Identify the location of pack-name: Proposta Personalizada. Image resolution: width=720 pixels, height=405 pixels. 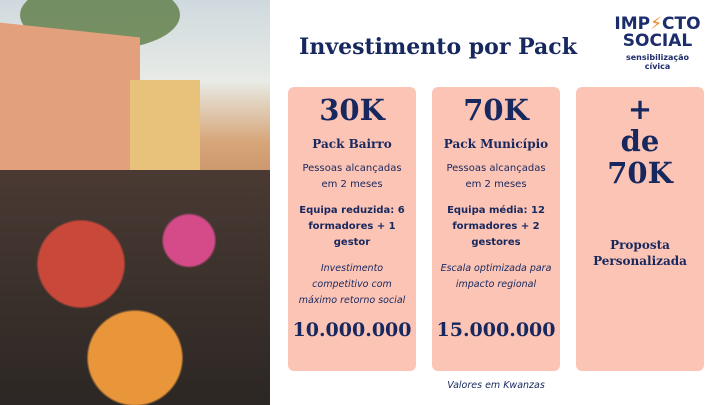
(640, 253).